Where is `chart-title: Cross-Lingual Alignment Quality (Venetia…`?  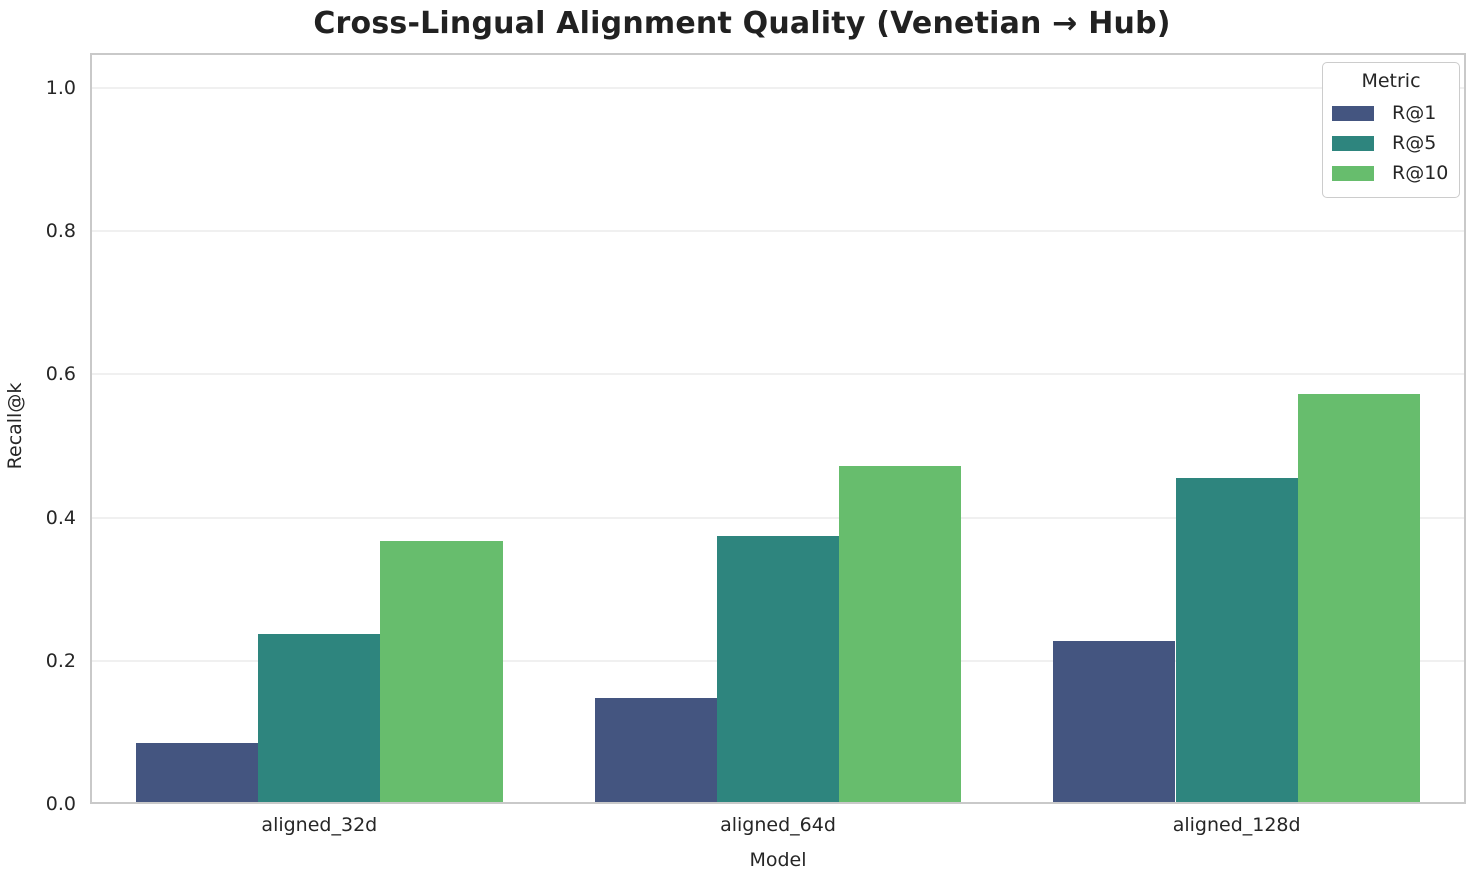 chart-title: Cross-Lingual Alignment Quality (Venetia… is located at coordinates (742, 23).